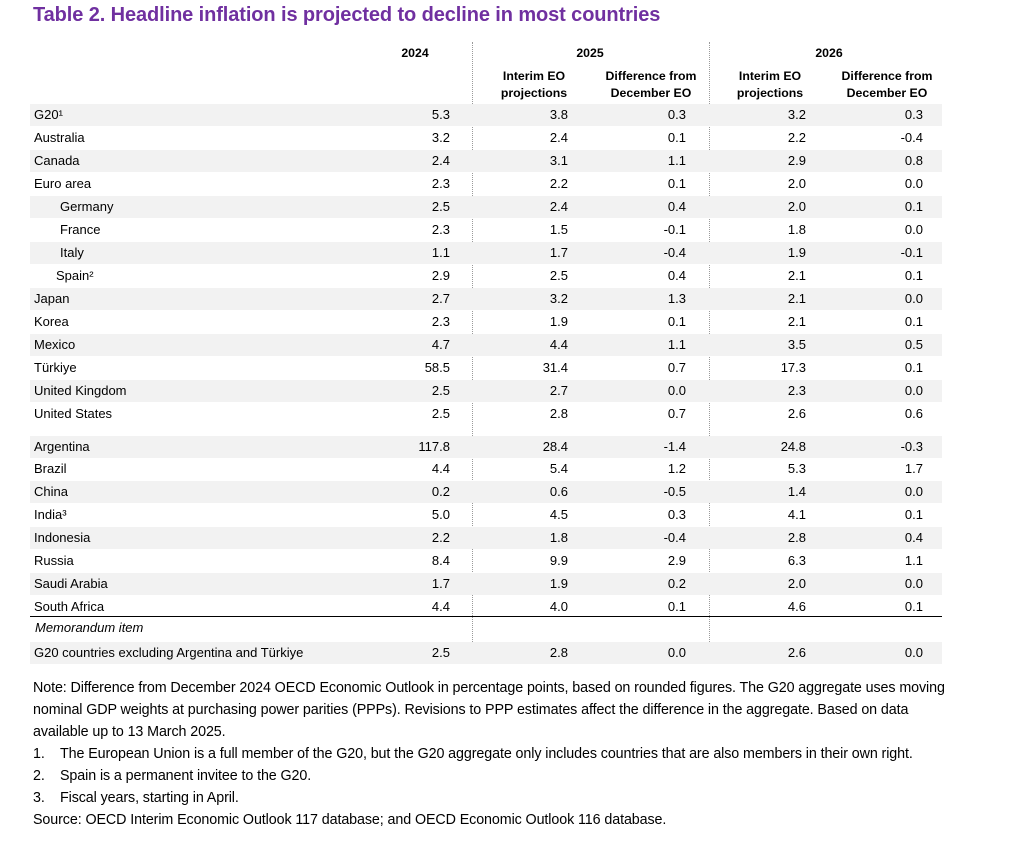 This screenshot has height=852, width=1020. Describe the element at coordinates (676, 367) in the screenshot. I see `row-value-2025-diff: 0.7` at that location.